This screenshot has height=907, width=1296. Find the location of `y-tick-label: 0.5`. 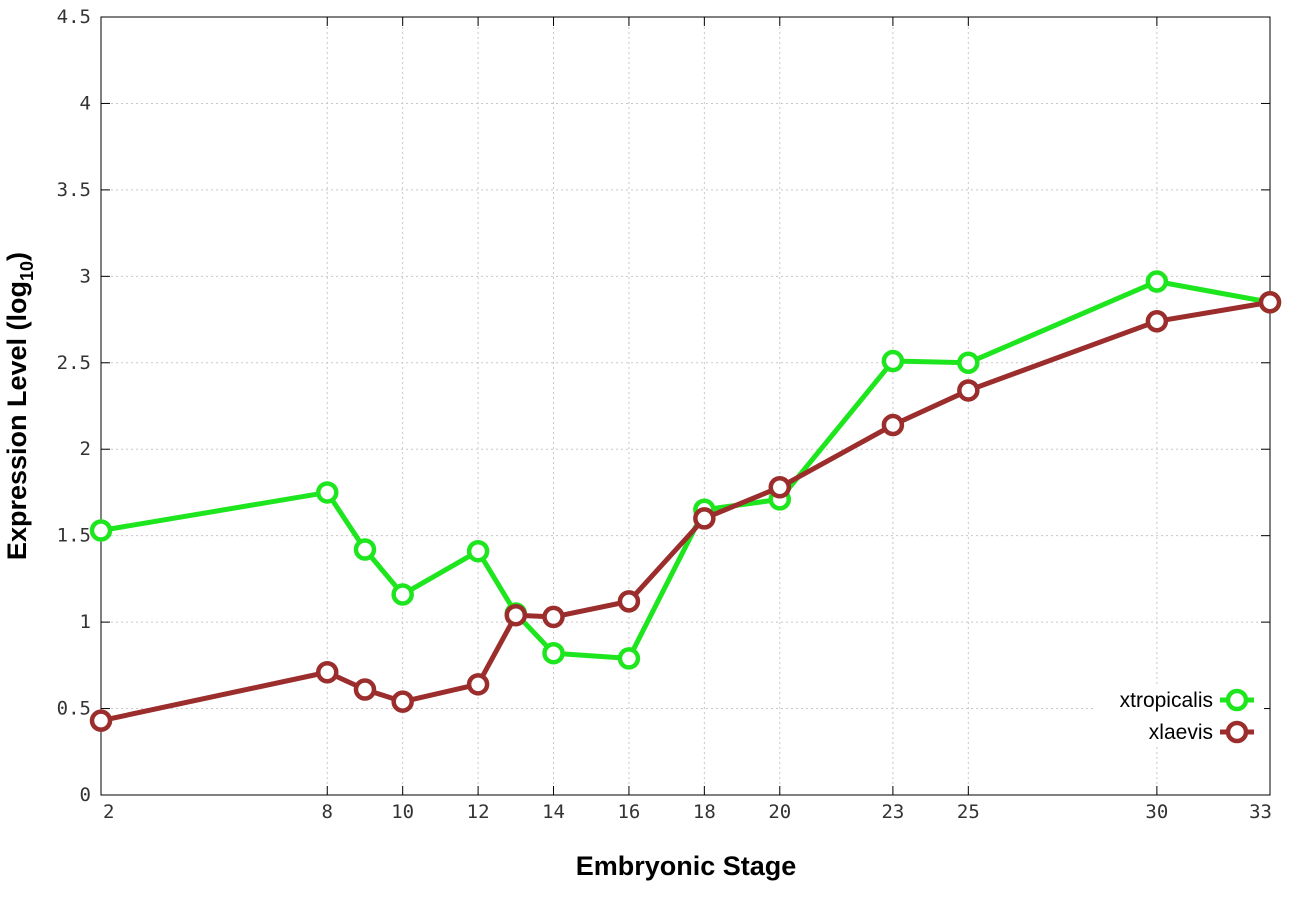

y-tick-label: 0.5 is located at coordinates (74, 709).